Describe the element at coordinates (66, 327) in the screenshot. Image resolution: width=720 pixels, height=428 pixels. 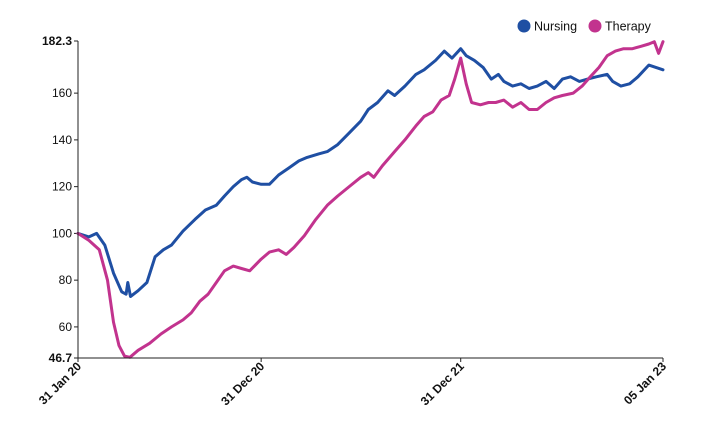
I see `y-tick-label: 60` at that location.